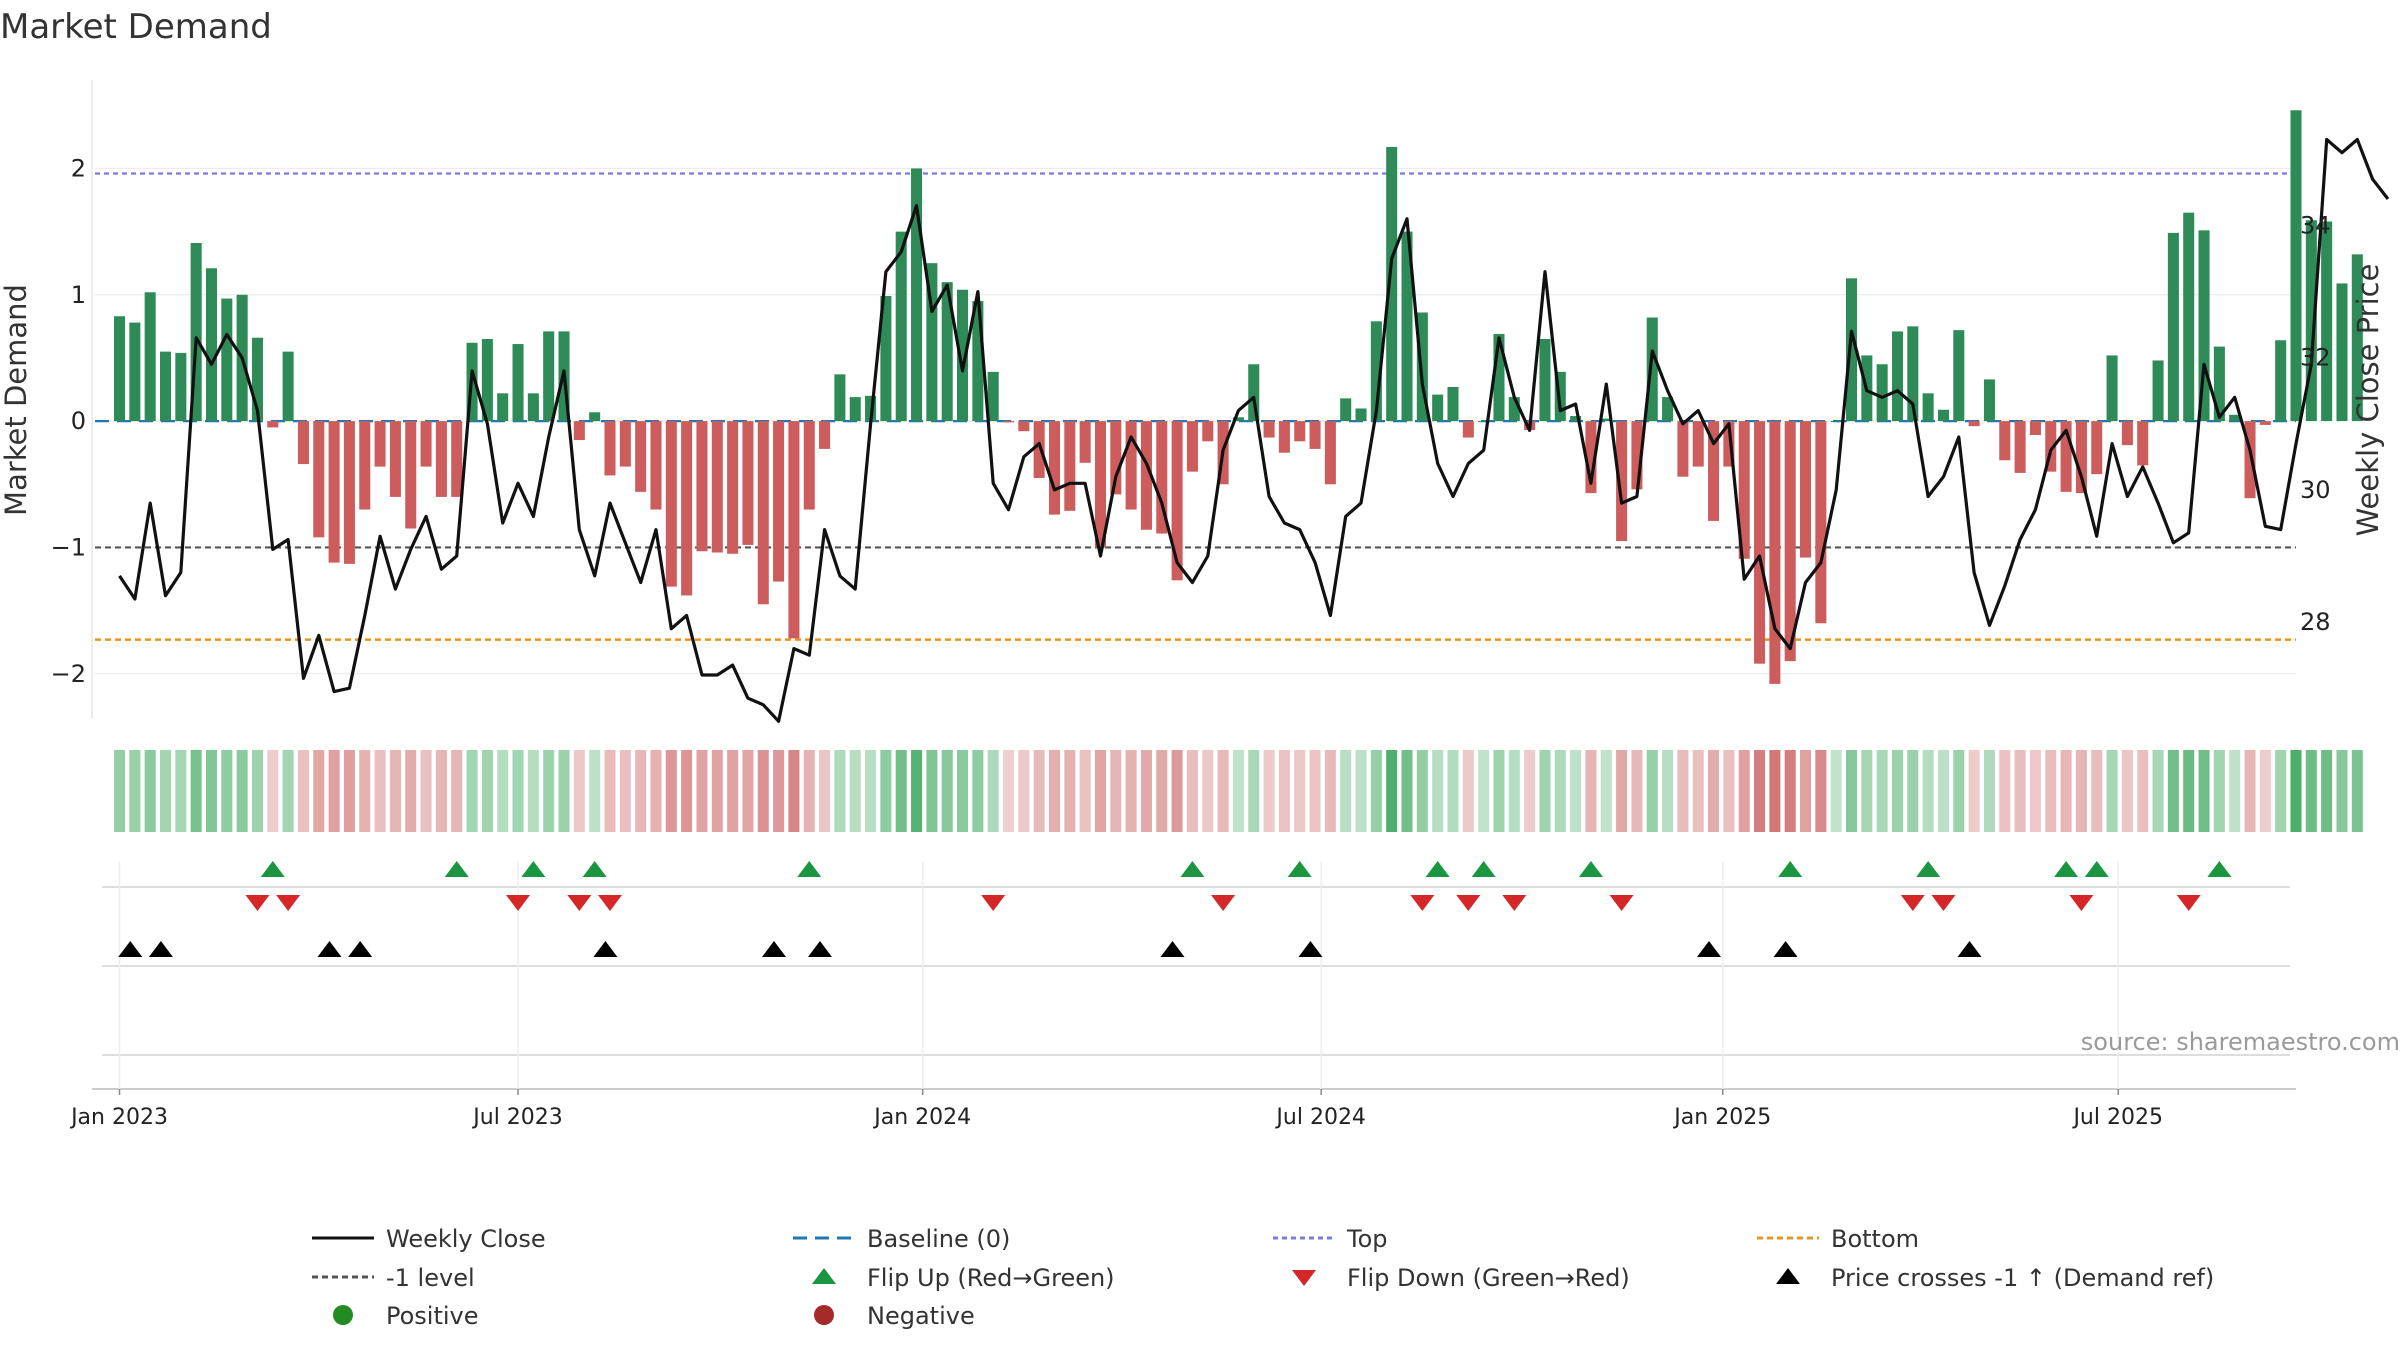 This screenshot has width=2400, height=1350. What do you see at coordinates (78, 295) in the screenshot?
I see `y-tick-label: 1` at bounding box center [78, 295].